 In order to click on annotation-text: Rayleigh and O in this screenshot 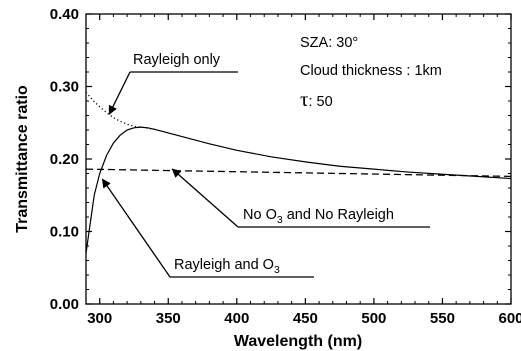, I will do `click(224, 265)`.